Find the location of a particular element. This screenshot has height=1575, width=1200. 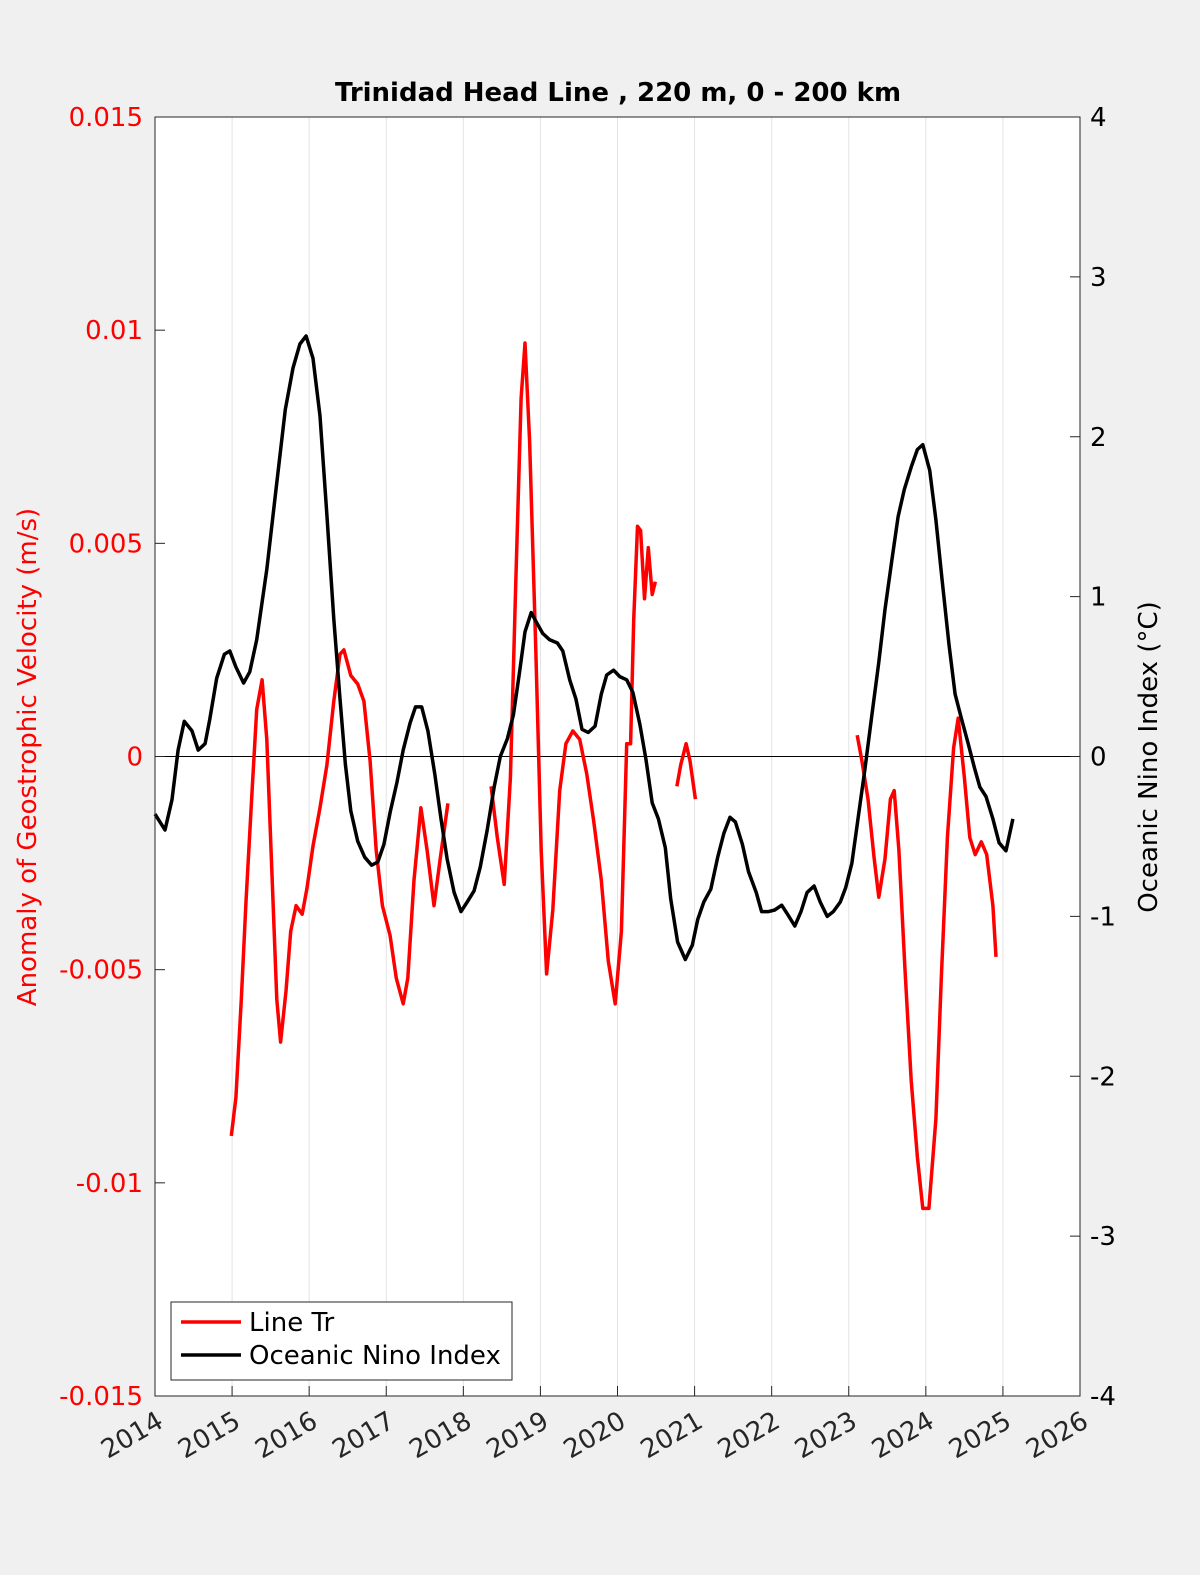

y-tick-label: 0 is located at coordinates (134, 758).